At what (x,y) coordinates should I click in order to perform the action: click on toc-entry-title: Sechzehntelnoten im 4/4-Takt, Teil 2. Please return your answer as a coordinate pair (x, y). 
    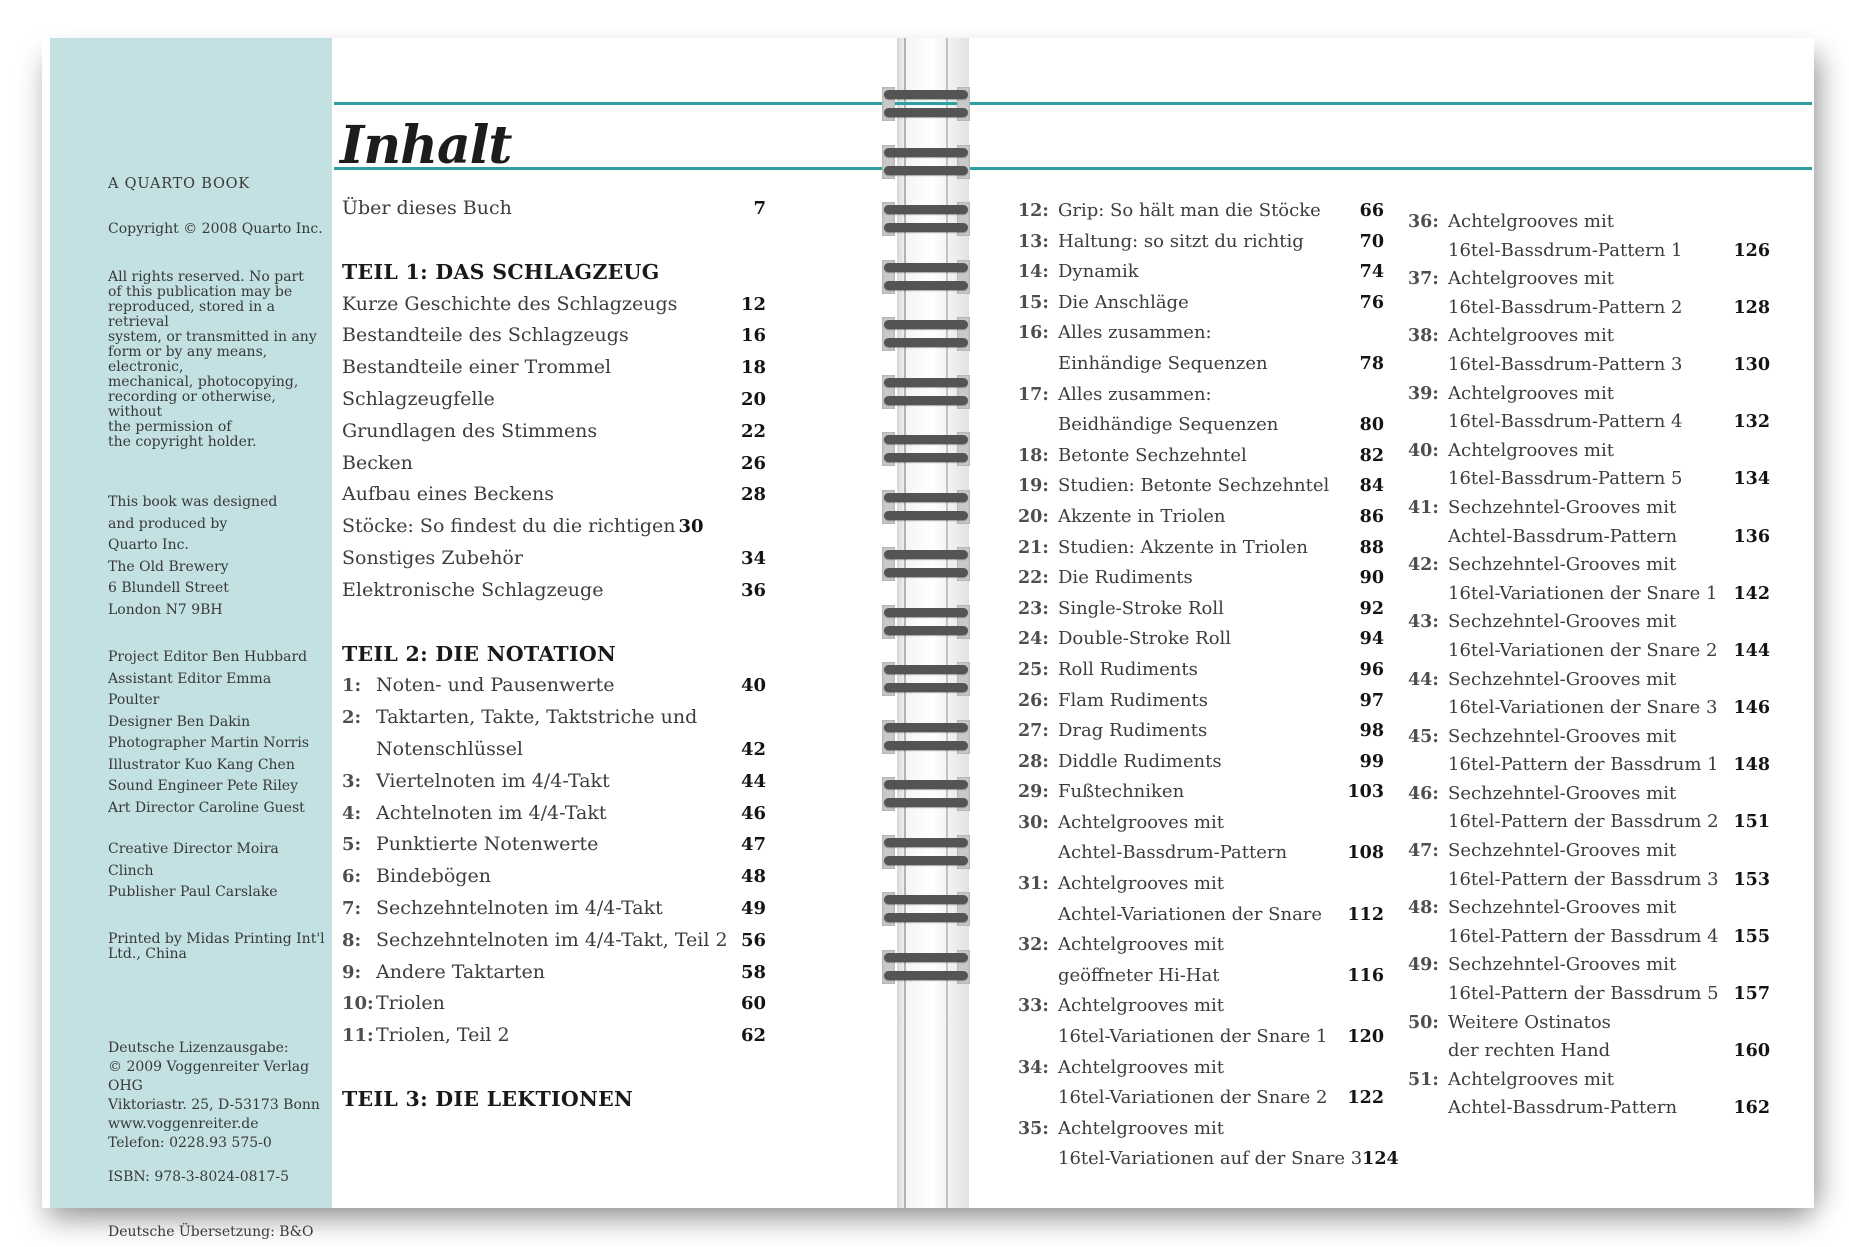
    Looking at the image, I should click on (552, 939).